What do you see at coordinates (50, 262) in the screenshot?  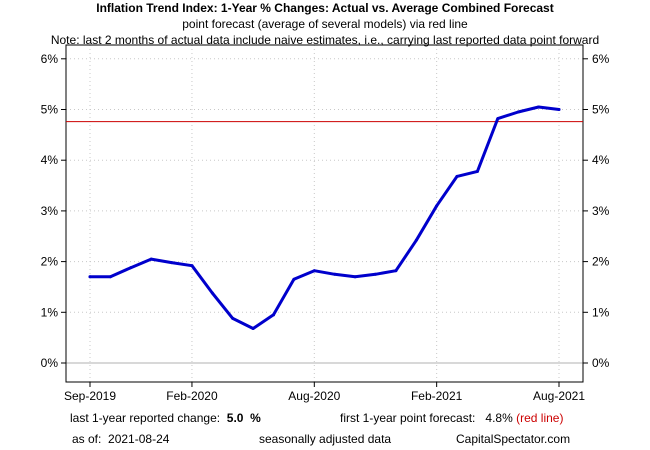 I see `y-tick-label-left: 2%` at bounding box center [50, 262].